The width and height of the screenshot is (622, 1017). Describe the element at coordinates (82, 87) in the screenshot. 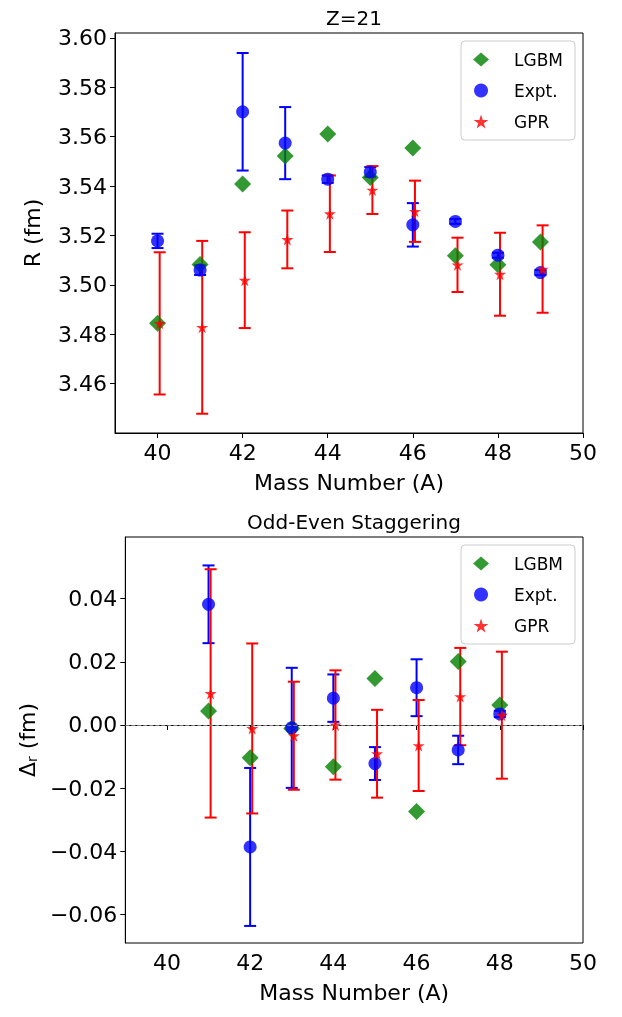

I see `y-tick-label: 3.58` at that location.